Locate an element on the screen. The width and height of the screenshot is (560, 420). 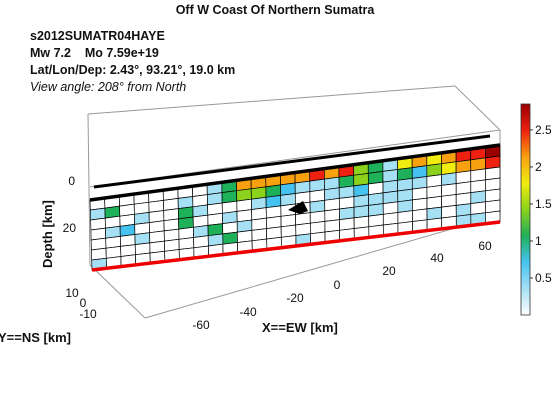
x-tick-label: -40 is located at coordinates (248, 312).